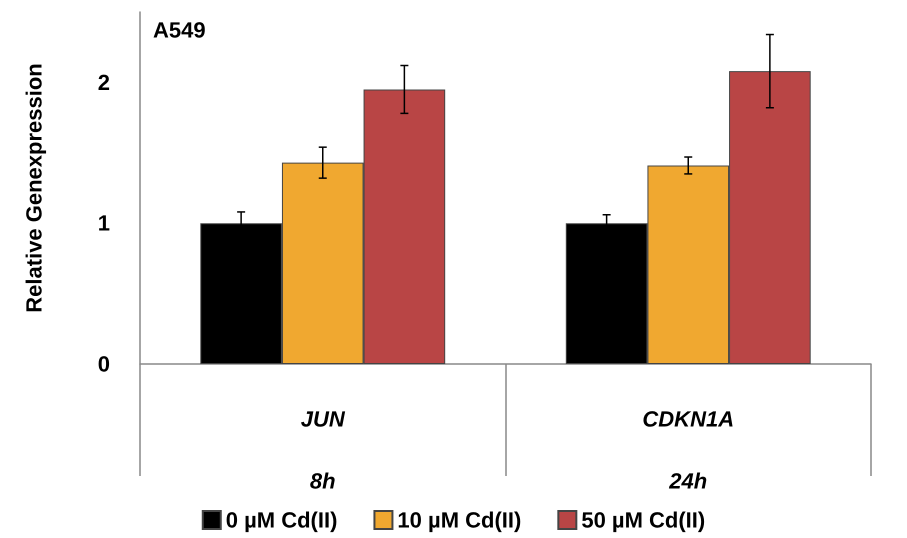 The image size is (907, 538). Describe the element at coordinates (323, 419) in the screenshot. I see `x-tick-label: JUN` at that location.